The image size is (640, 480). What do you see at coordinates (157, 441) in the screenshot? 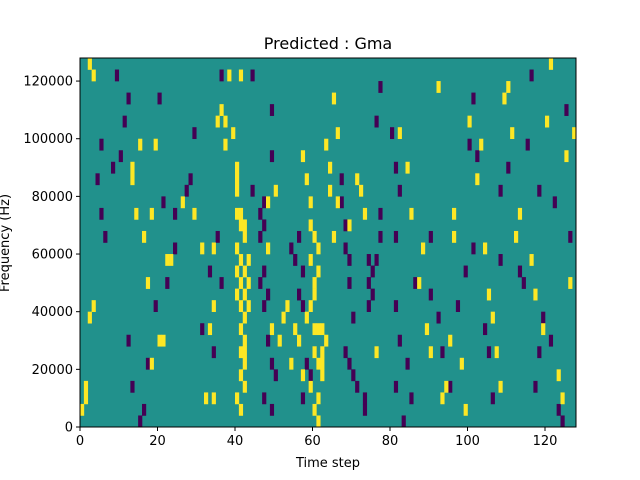
I see `x-tick-label: 20` at bounding box center [157, 441].